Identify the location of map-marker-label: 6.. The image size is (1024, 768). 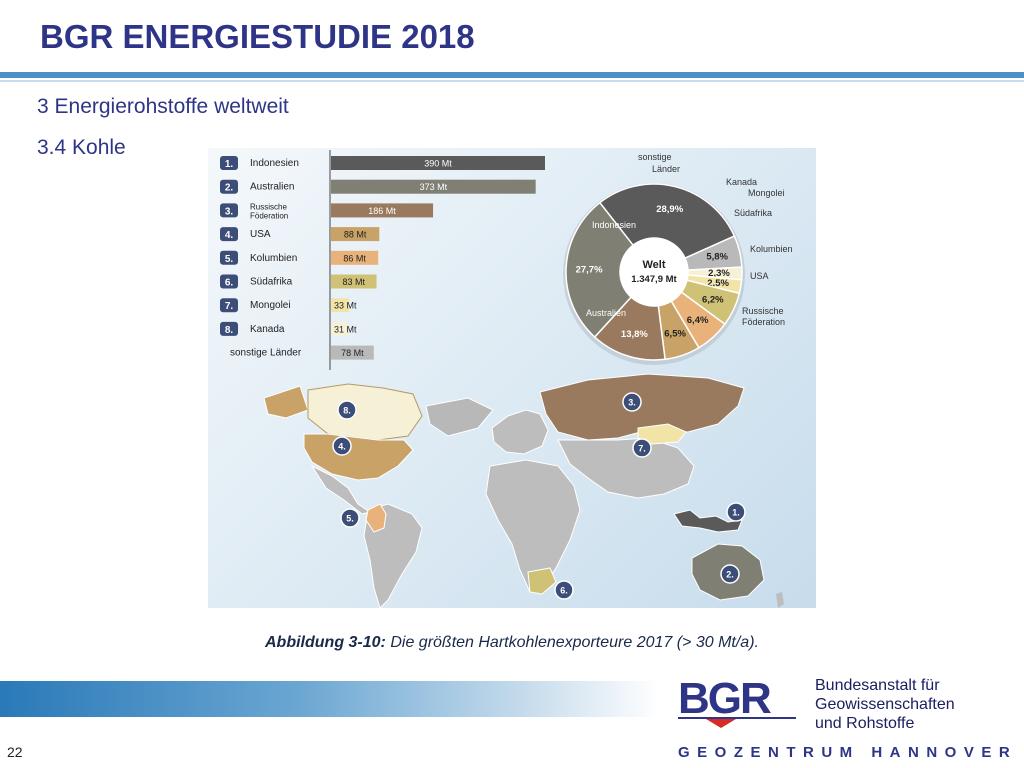
(564, 591).